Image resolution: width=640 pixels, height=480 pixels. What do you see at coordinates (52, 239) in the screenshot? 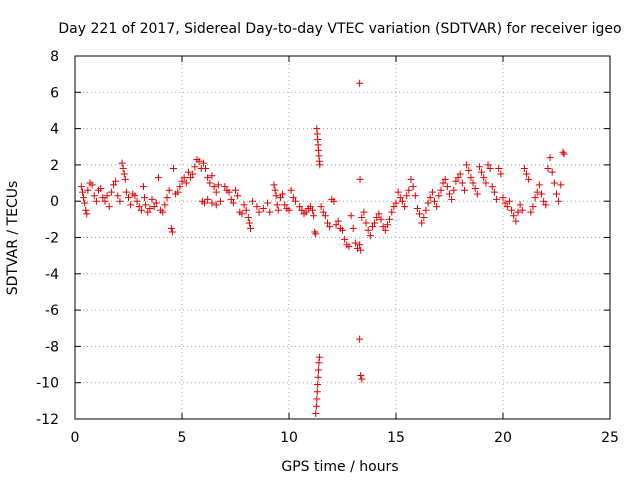
I see `y-tick-label: -2` at bounding box center [52, 239].